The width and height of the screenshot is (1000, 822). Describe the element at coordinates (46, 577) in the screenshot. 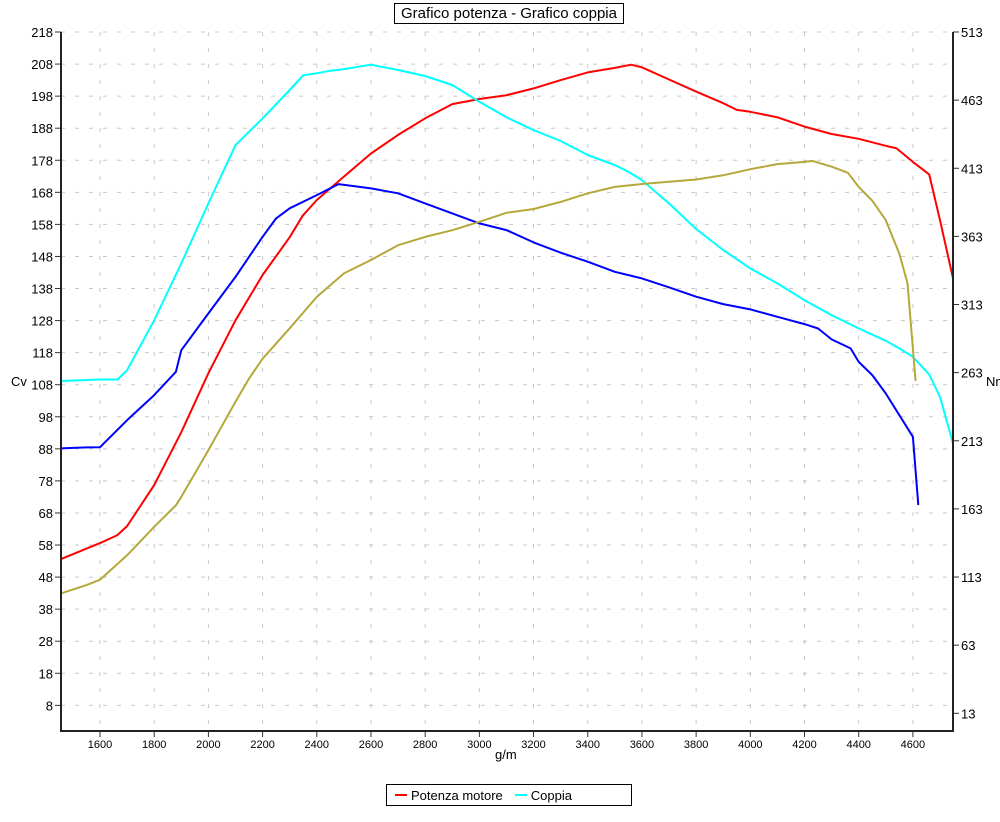

I see `y-left-tick-label: 48` at that location.